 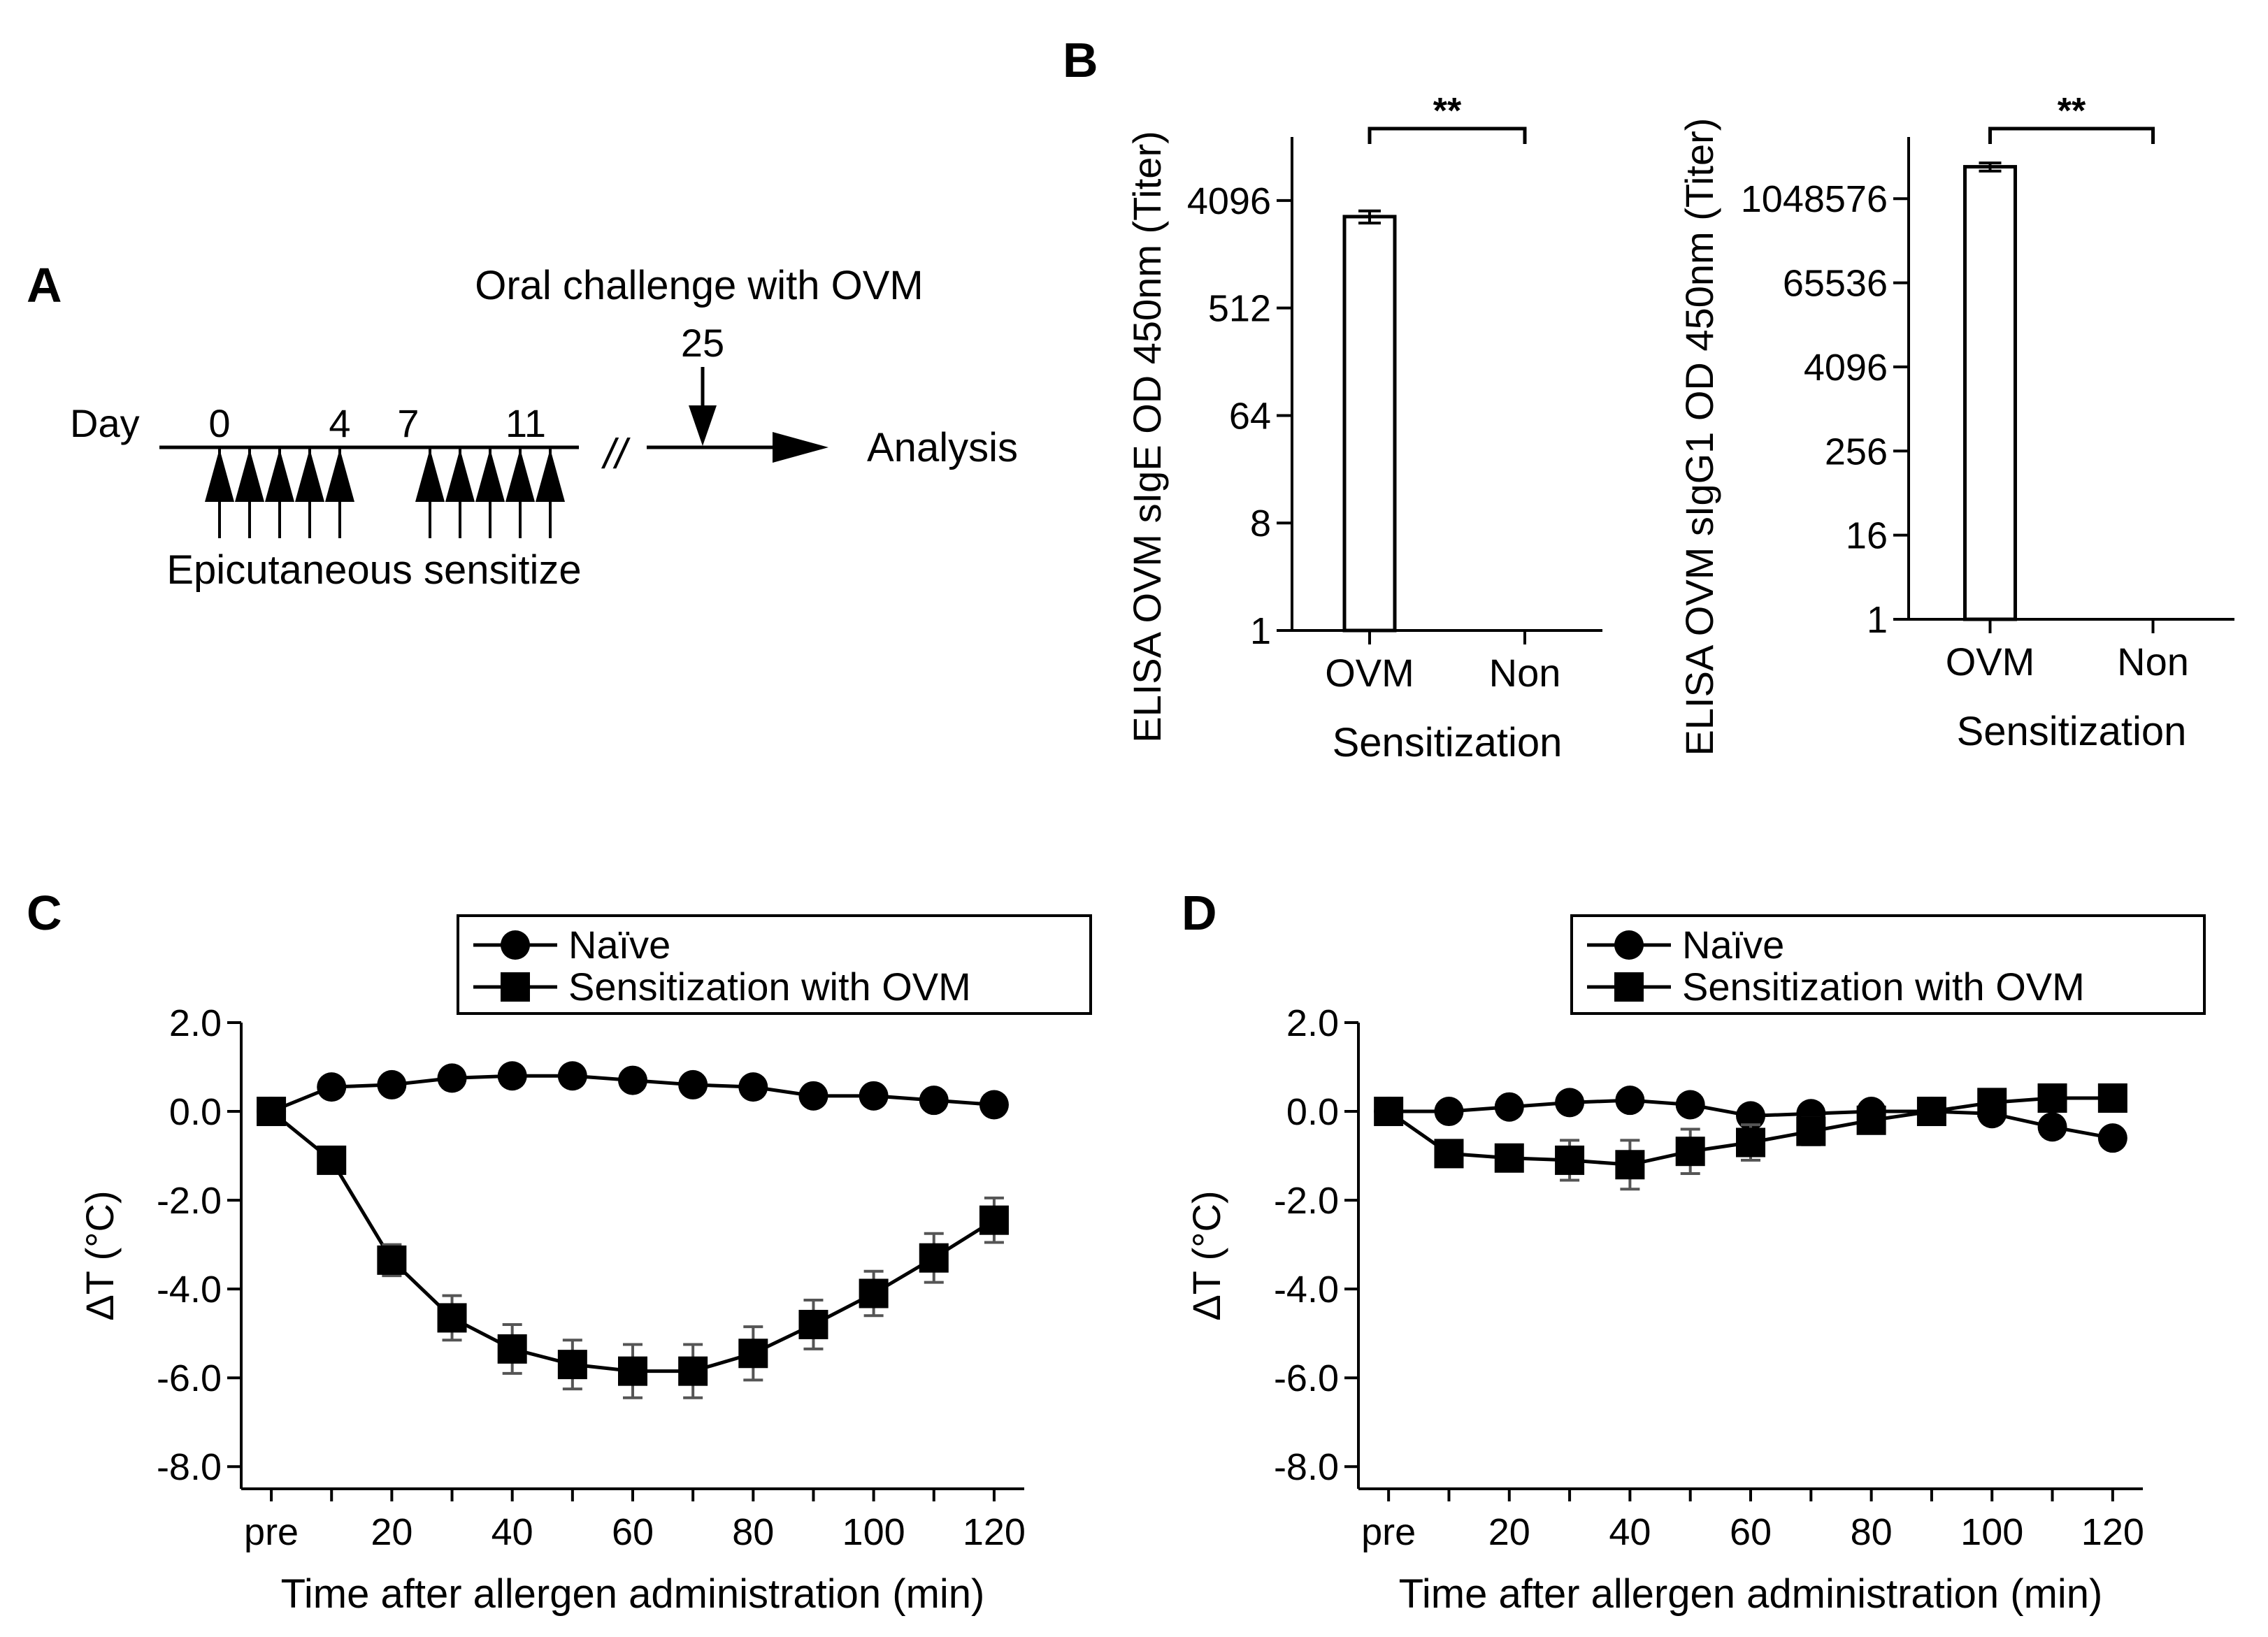 I want to click on sensitize-label: Epicutaneous sensitize, so click(x=373, y=570).